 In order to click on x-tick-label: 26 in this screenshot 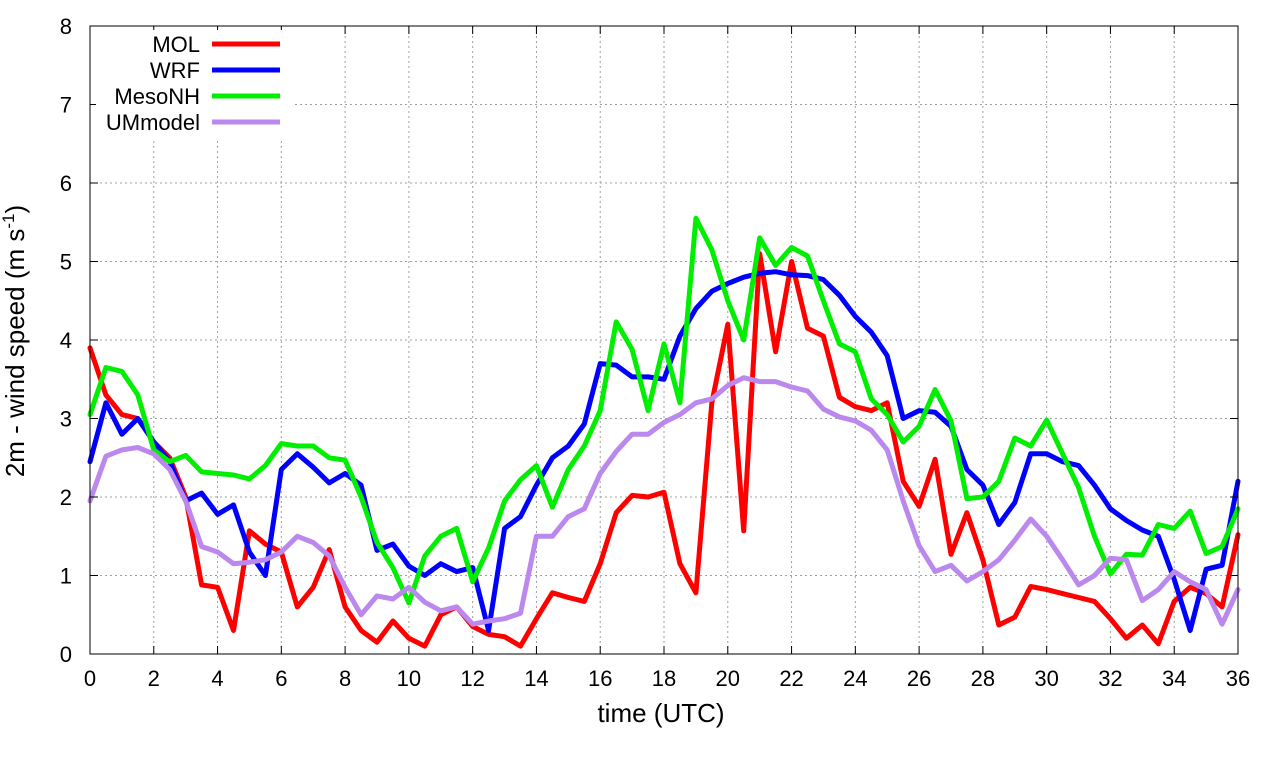, I will do `click(919, 678)`.